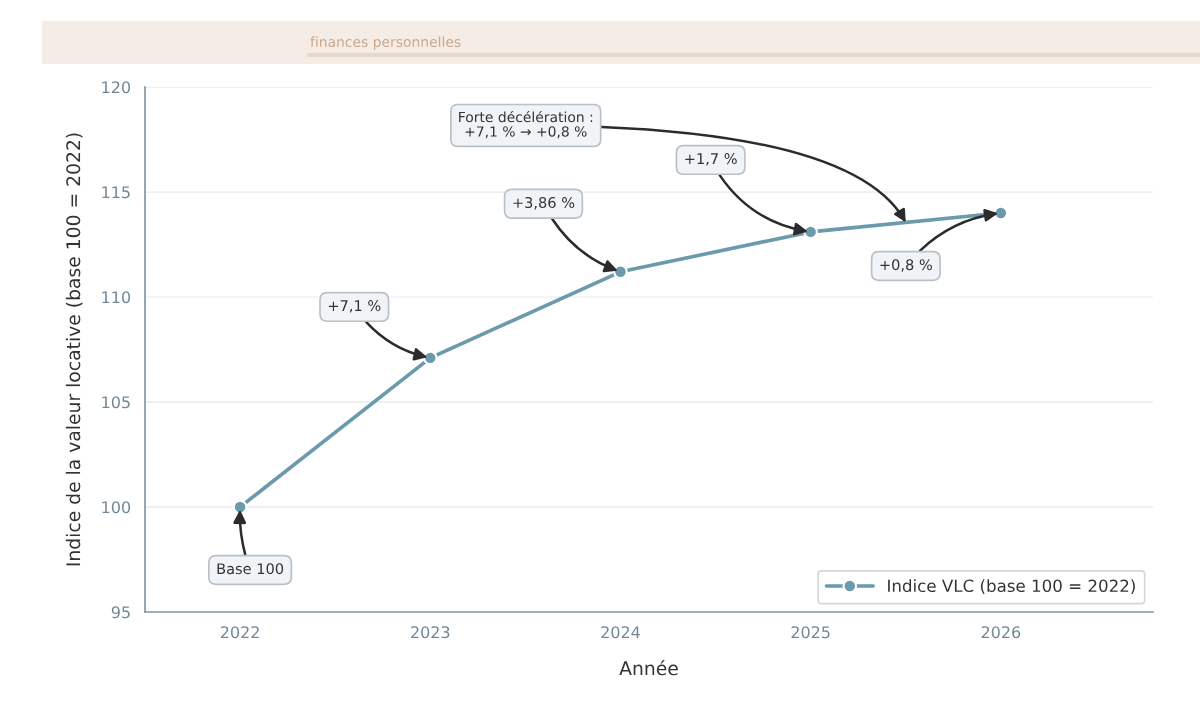  Describe the element at coordinates (430, 632) in the screenshot. I see `x-tick-label: 2023` at that location.